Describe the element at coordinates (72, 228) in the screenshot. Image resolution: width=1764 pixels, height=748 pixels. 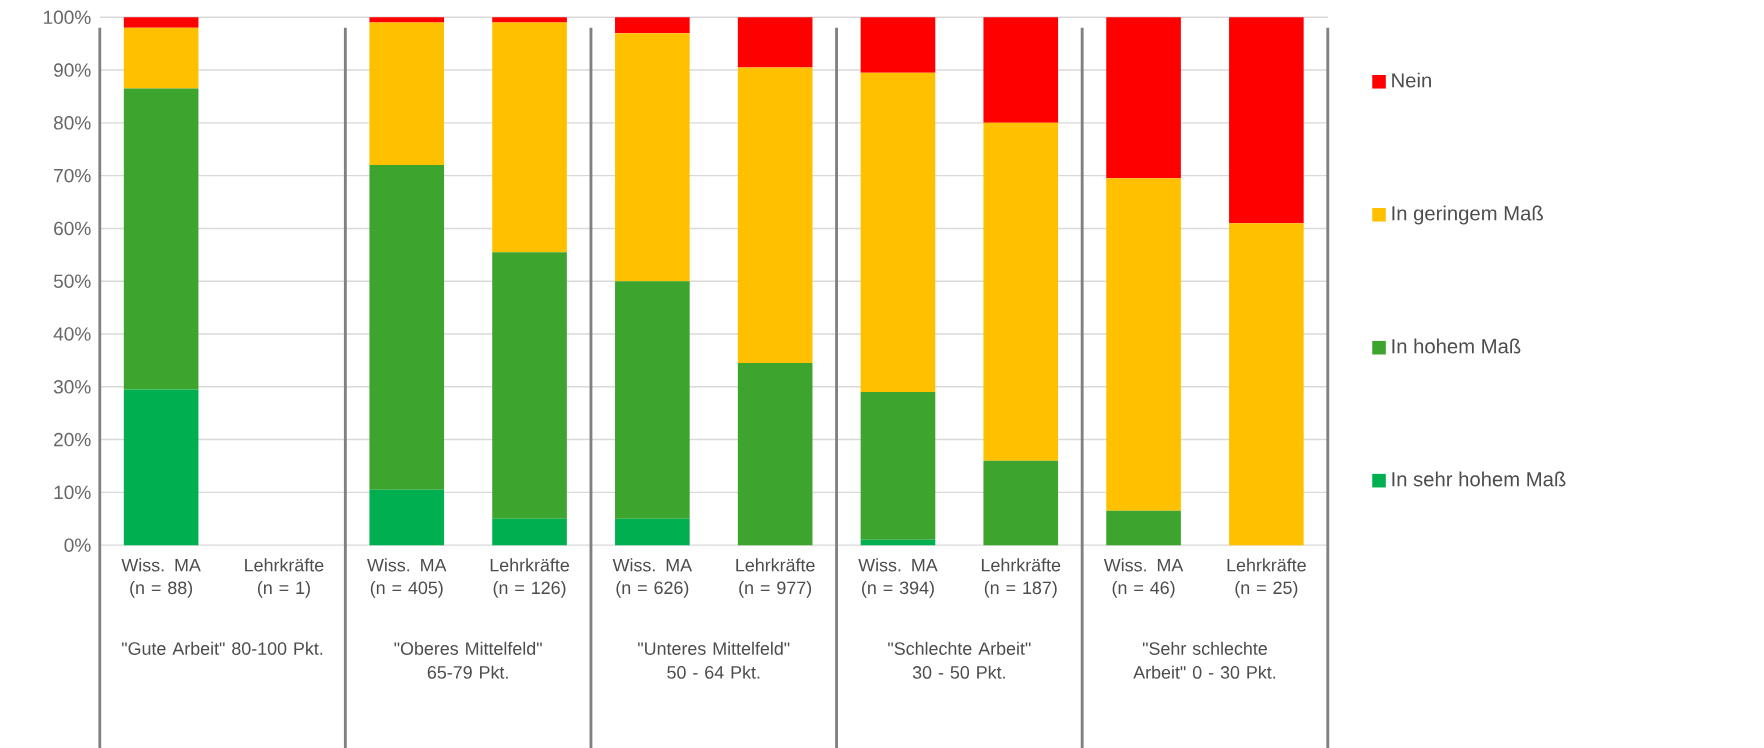
I see `y-tick-label: 60%` at that location.